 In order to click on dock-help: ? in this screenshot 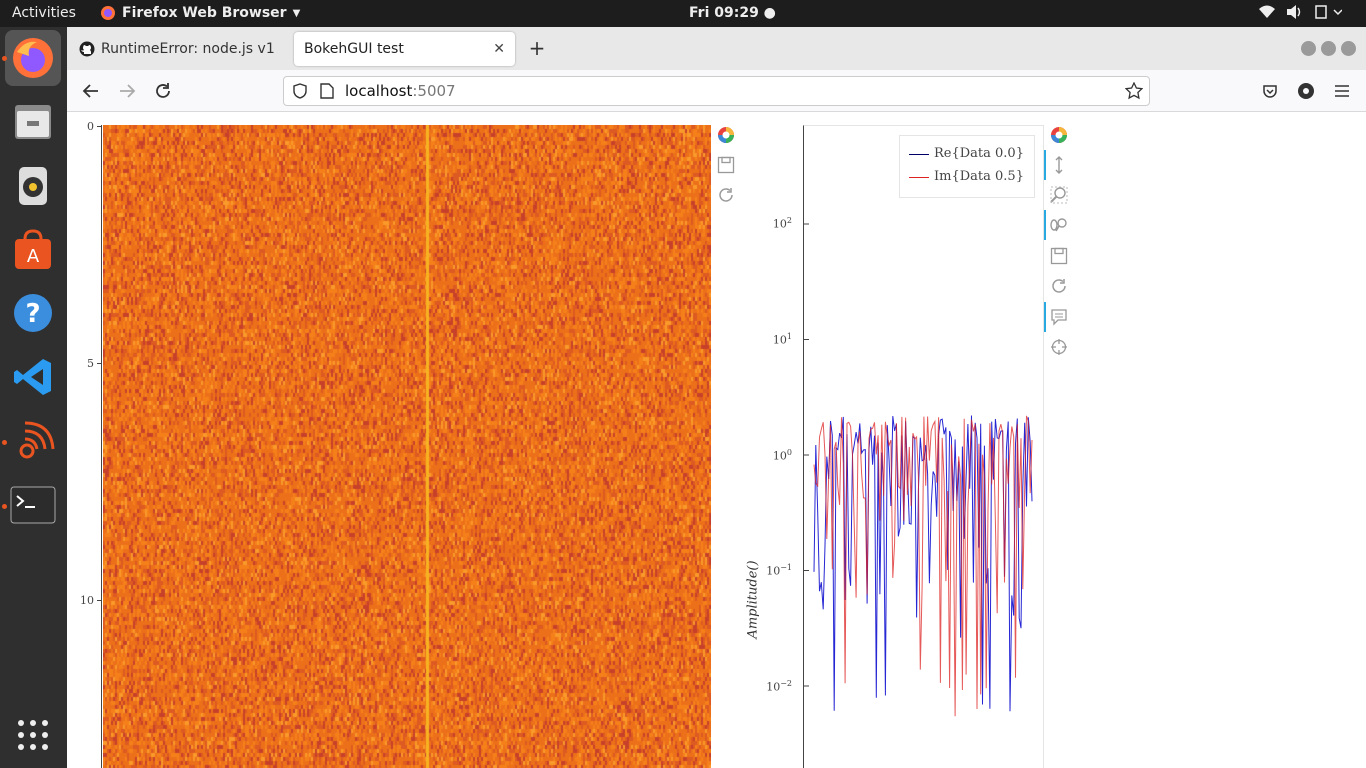, I will do `click(33, 313)`.